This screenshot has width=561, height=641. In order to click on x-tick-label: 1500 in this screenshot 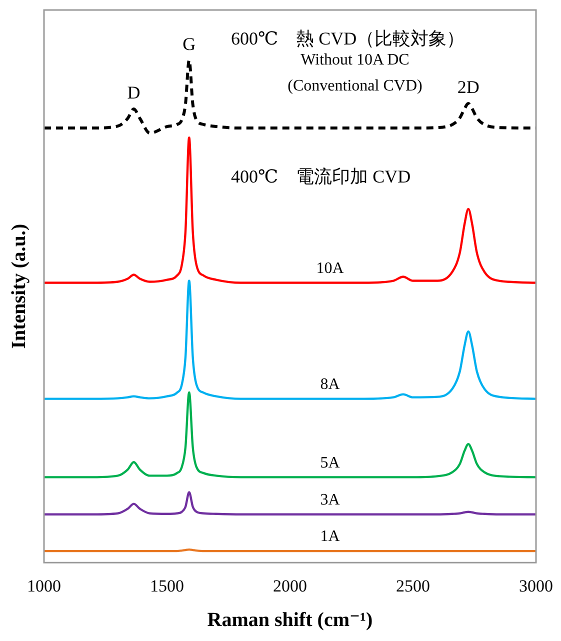, I will do `click(167, 586)`.